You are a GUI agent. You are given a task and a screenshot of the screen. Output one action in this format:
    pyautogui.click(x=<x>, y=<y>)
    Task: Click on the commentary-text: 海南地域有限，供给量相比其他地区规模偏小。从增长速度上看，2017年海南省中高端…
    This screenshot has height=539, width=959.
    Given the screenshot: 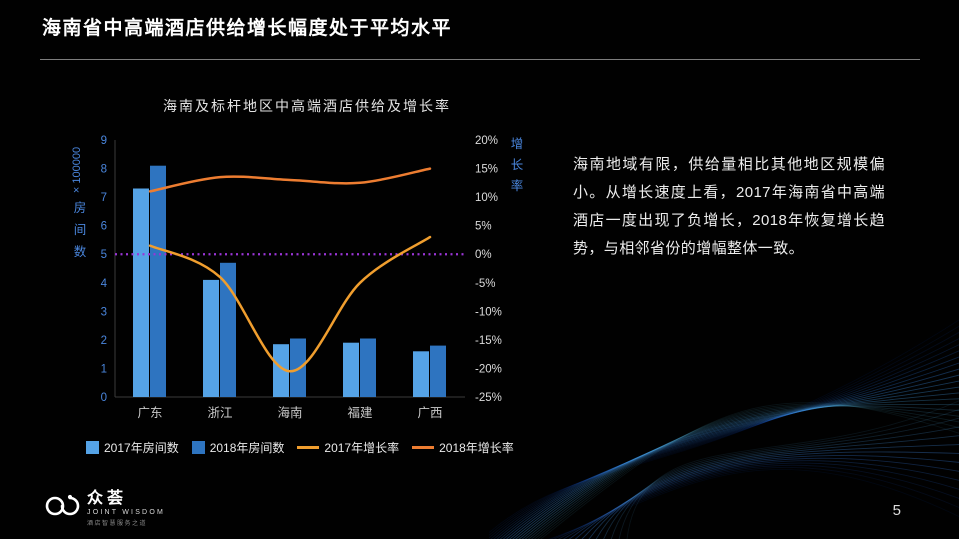 What is the action you would take?
    pyautogui.click(x=729, y=206)
    